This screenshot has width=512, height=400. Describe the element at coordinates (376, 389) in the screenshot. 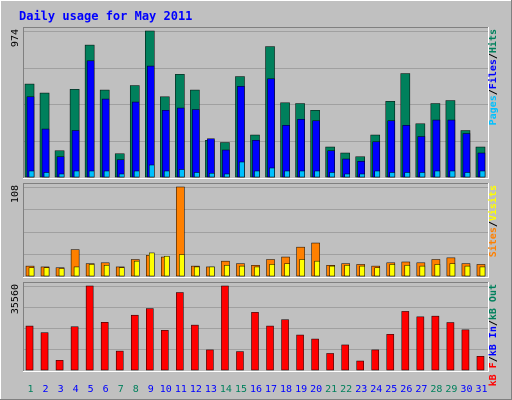

I see `day-label: 24` at that location.